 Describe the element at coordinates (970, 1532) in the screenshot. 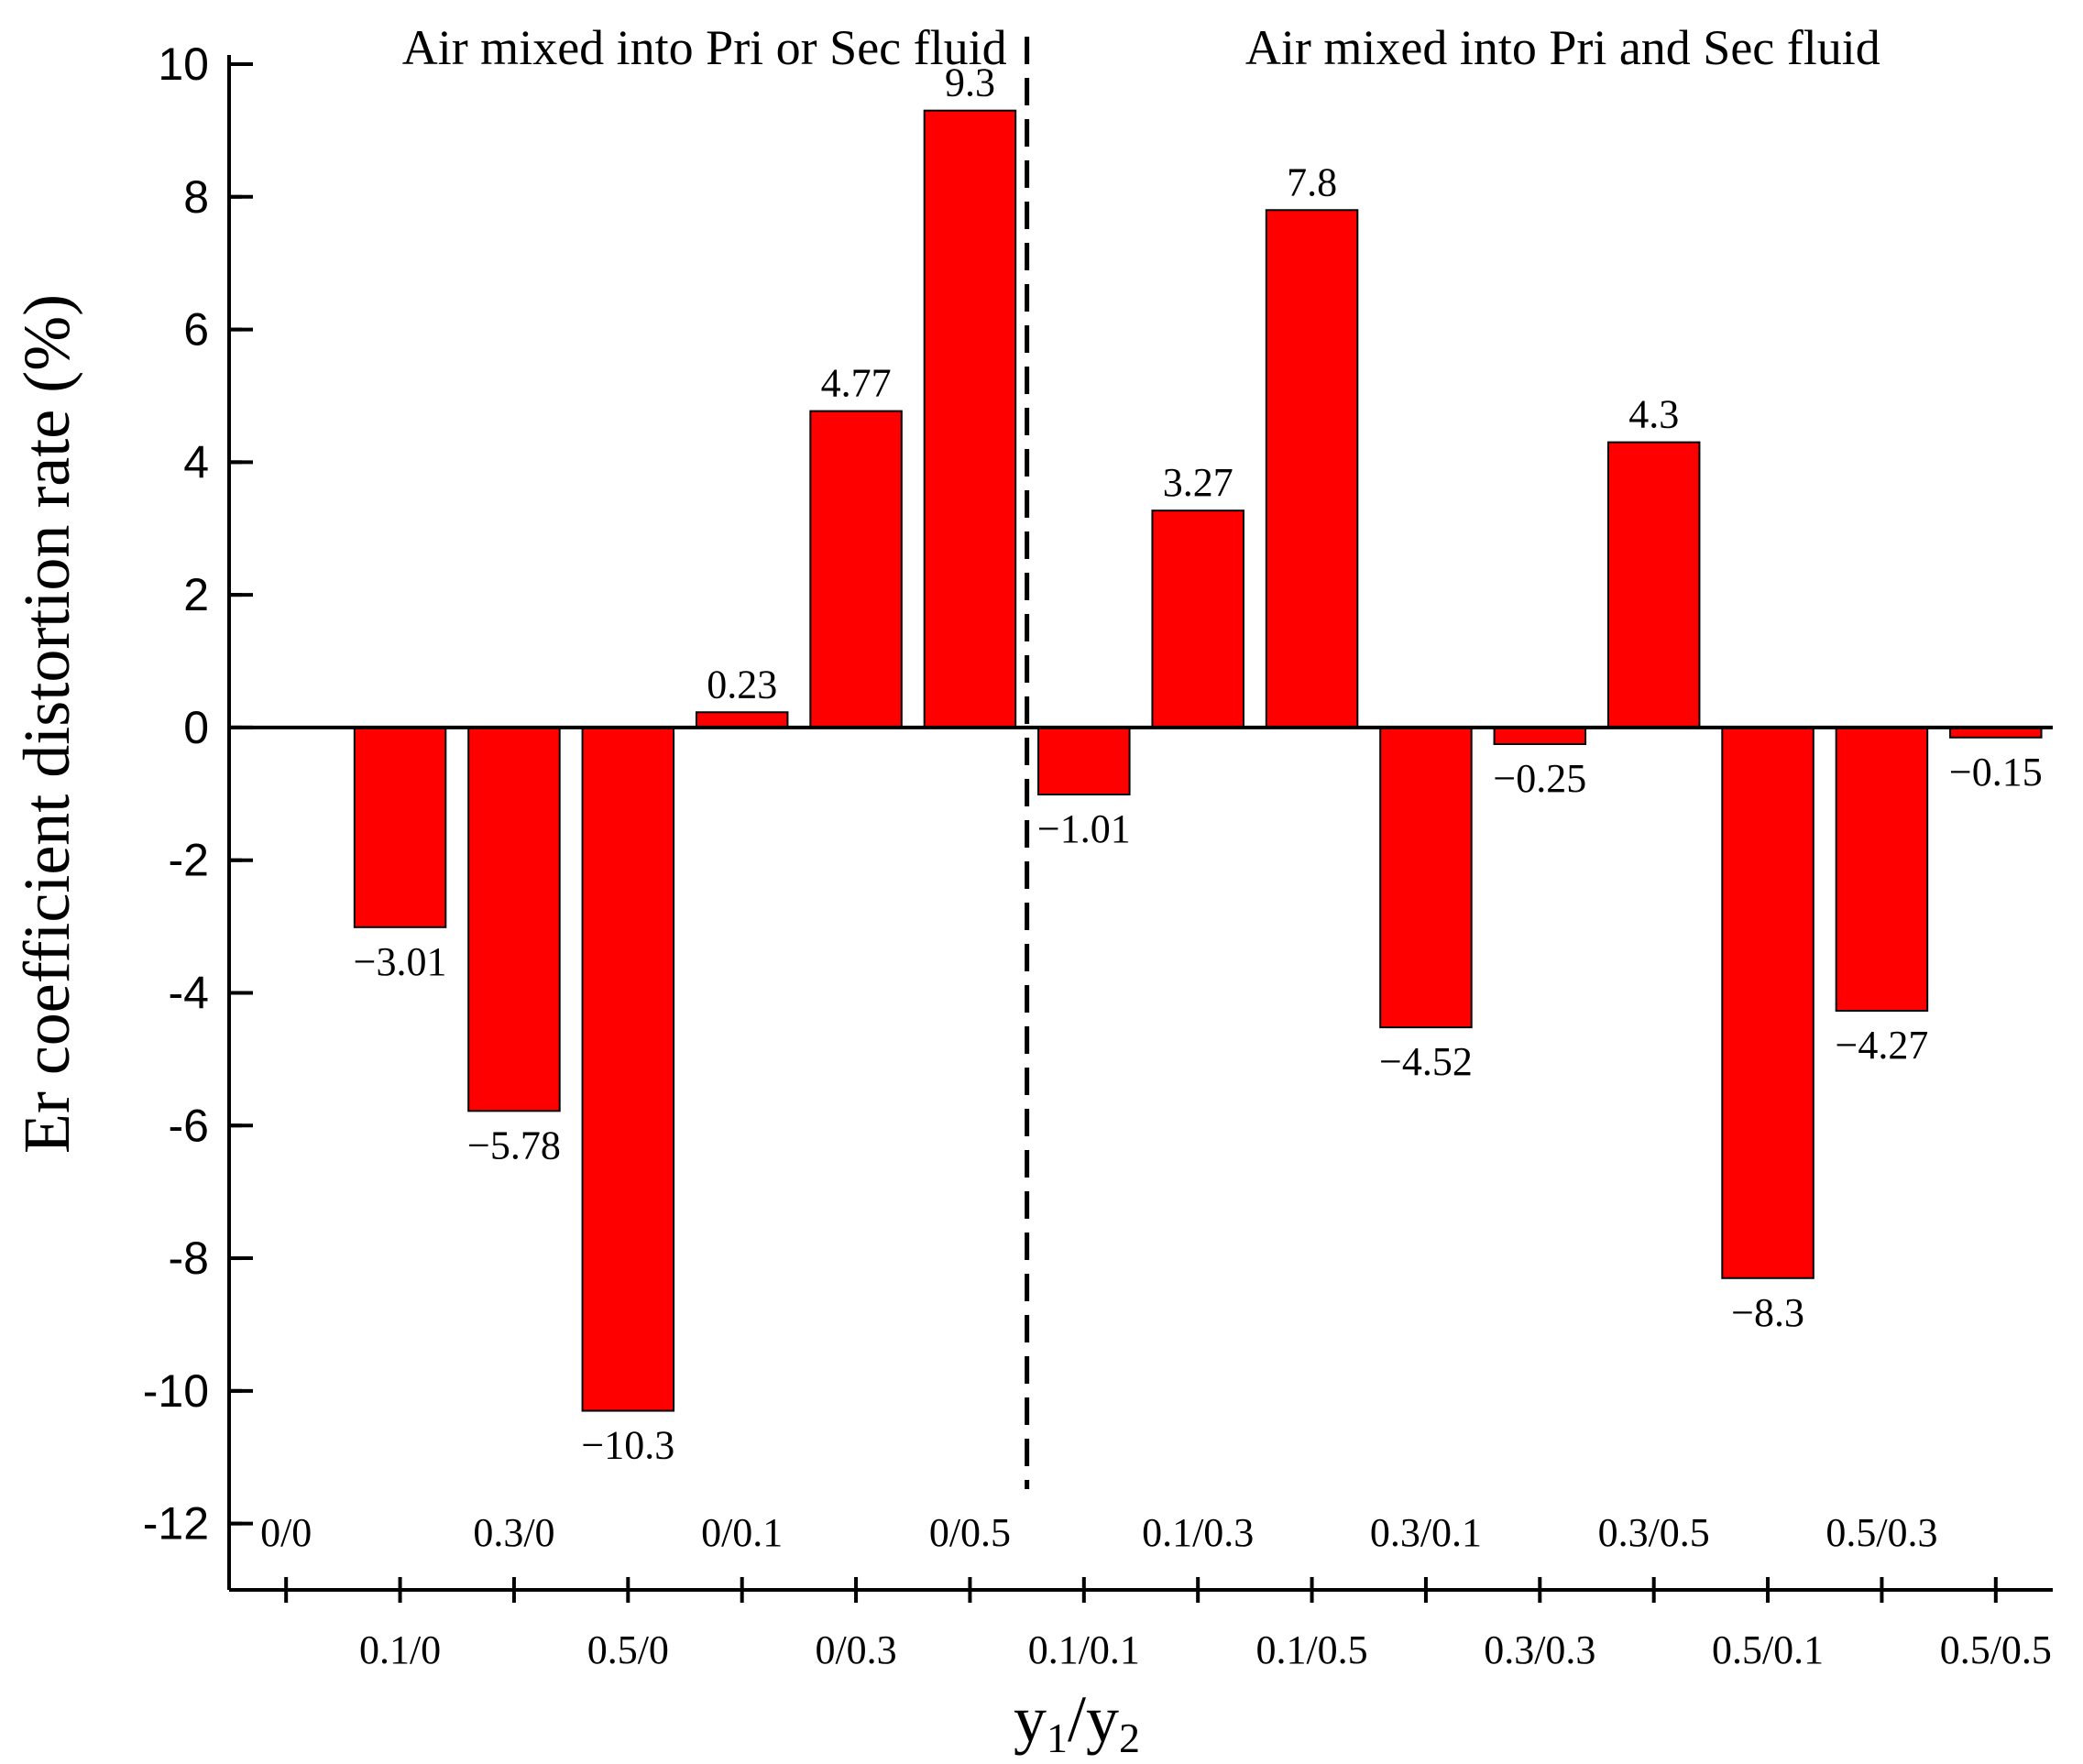

I see `x-tick-label: 0/0.5` at that location.